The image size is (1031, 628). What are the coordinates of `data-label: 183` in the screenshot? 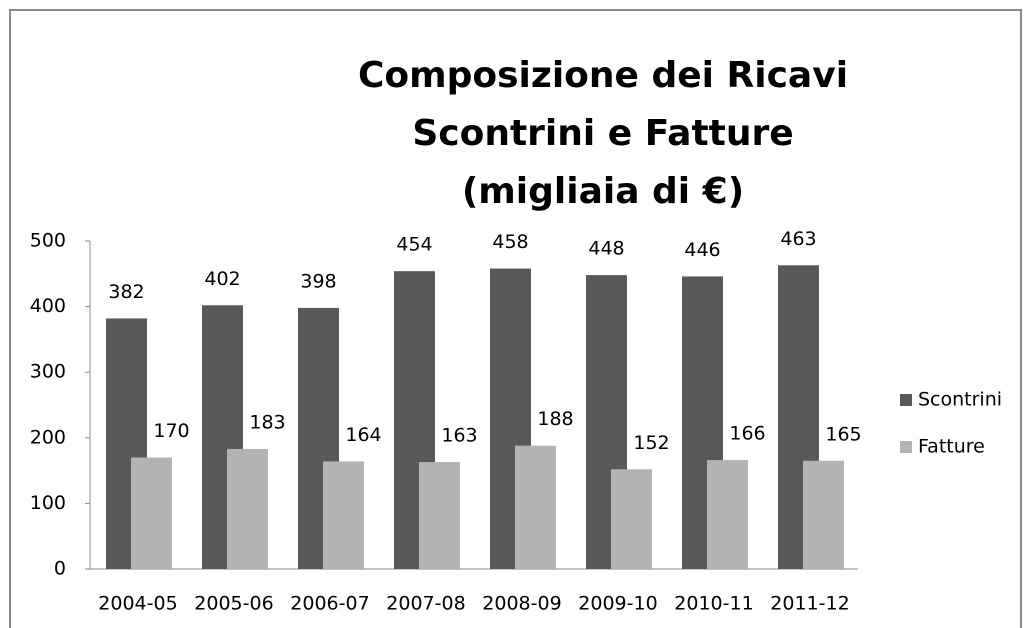 It's located at (267, 422).